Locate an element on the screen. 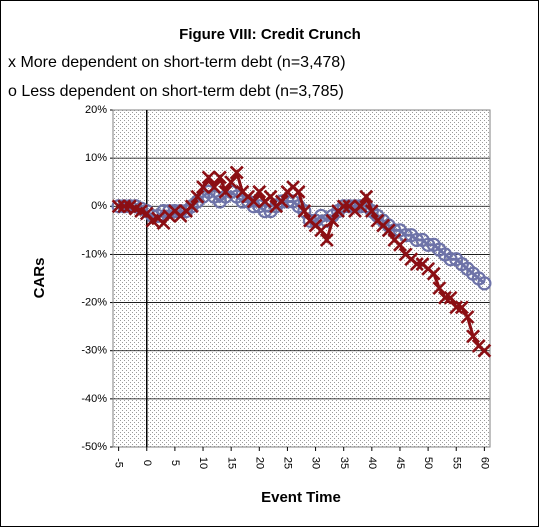  x-tick-label: 0 is located at coordinates (147, 463).